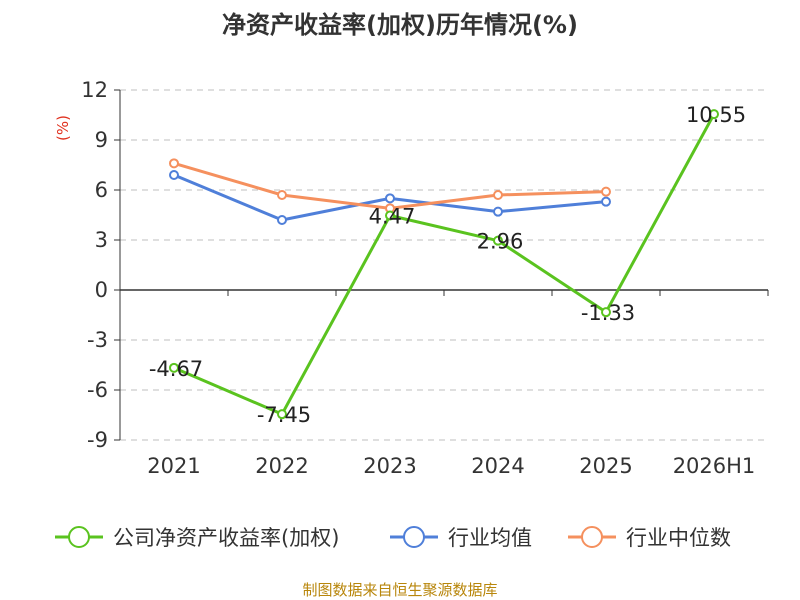  I want to click on legend-label: 行业均值, so click(490, 538).